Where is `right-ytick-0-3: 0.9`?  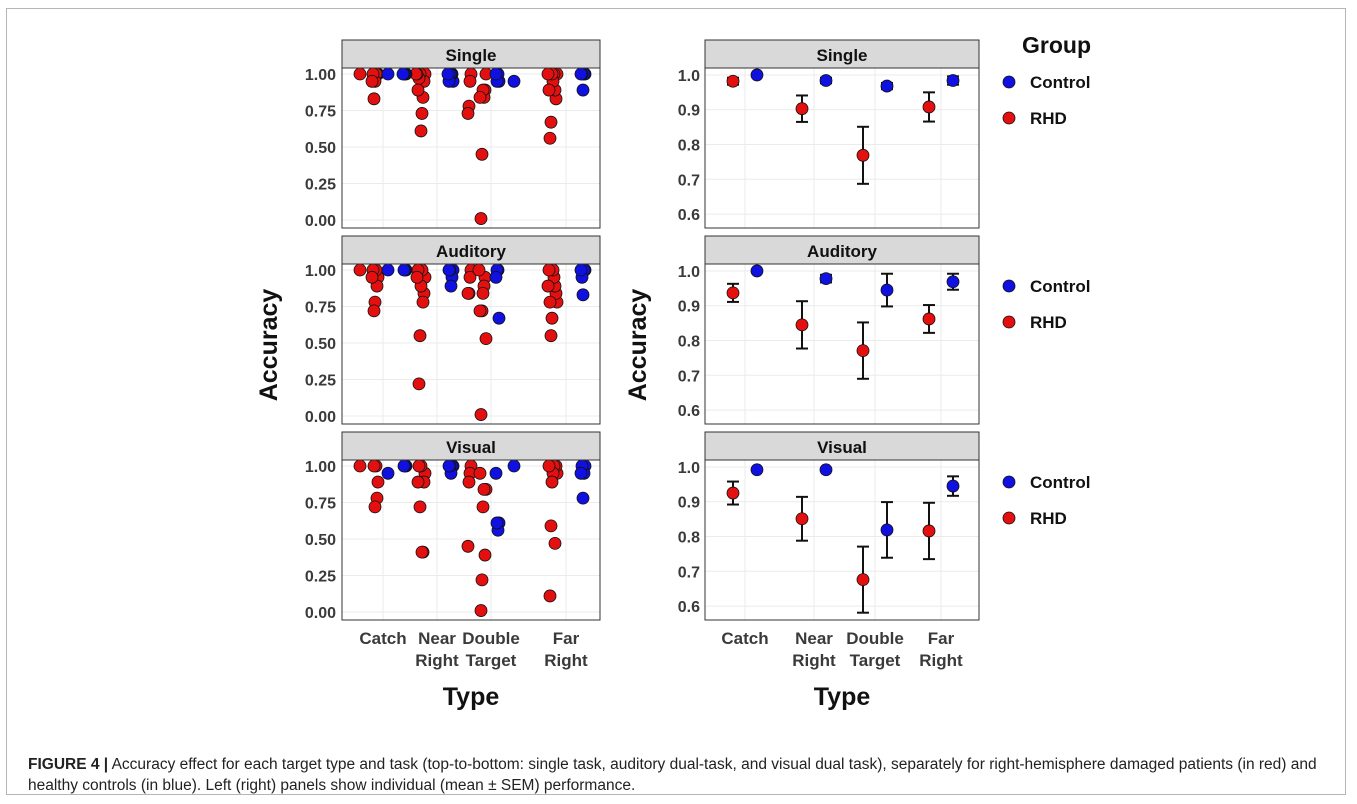 right-ytick-0-3: 0.9 is located at coordinates (689, 111).